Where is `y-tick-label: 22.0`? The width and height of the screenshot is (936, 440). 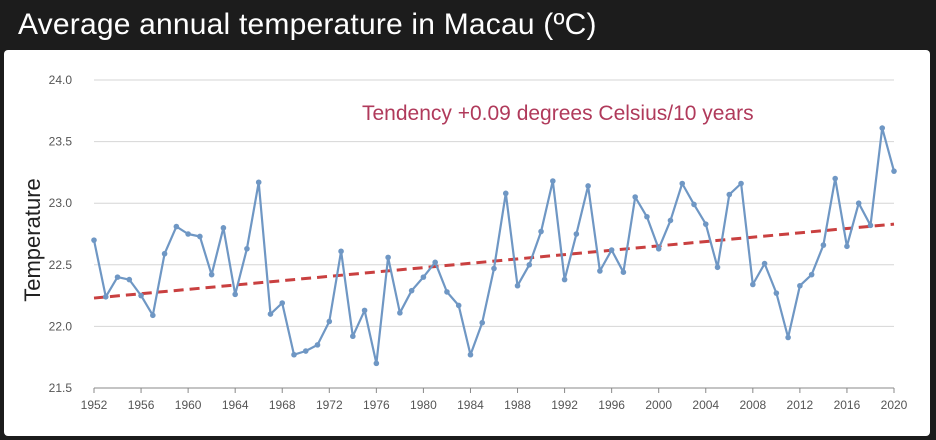 y-tick-label: 22.0 is located at coordinates (61, 326).